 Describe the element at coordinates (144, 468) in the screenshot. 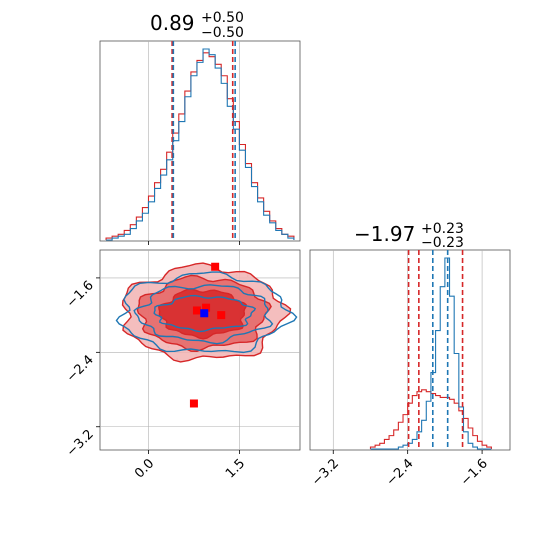

I see `x-tick-label: 0.0` at that location.